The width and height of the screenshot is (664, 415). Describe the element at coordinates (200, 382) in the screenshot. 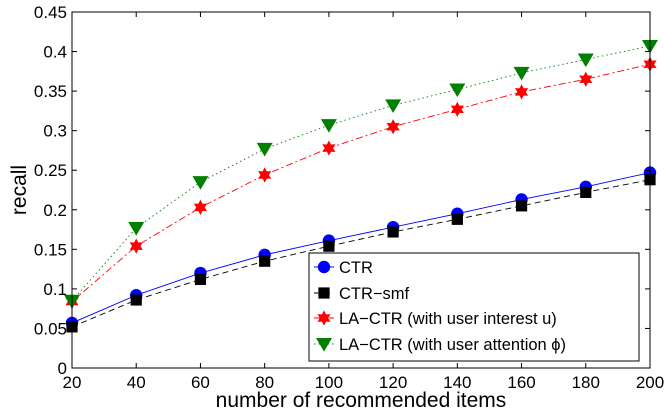

I see `x-tick-label: 60` at that location.